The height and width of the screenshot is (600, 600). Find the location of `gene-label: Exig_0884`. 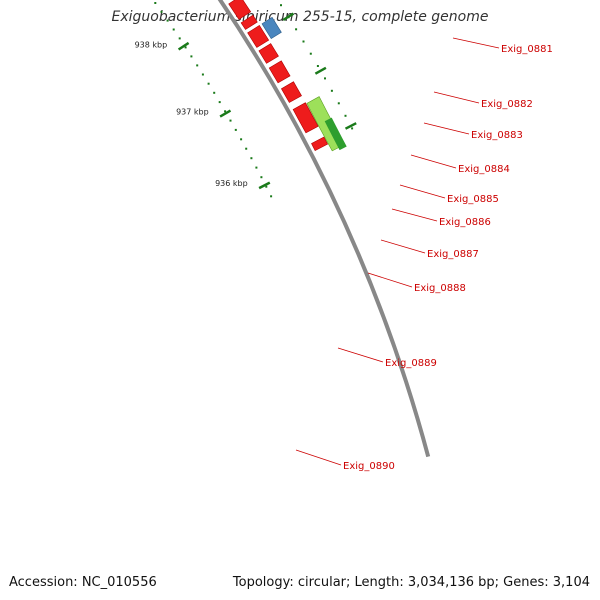

gene-label: Exig_0884 is located at coordinates (484, 169).